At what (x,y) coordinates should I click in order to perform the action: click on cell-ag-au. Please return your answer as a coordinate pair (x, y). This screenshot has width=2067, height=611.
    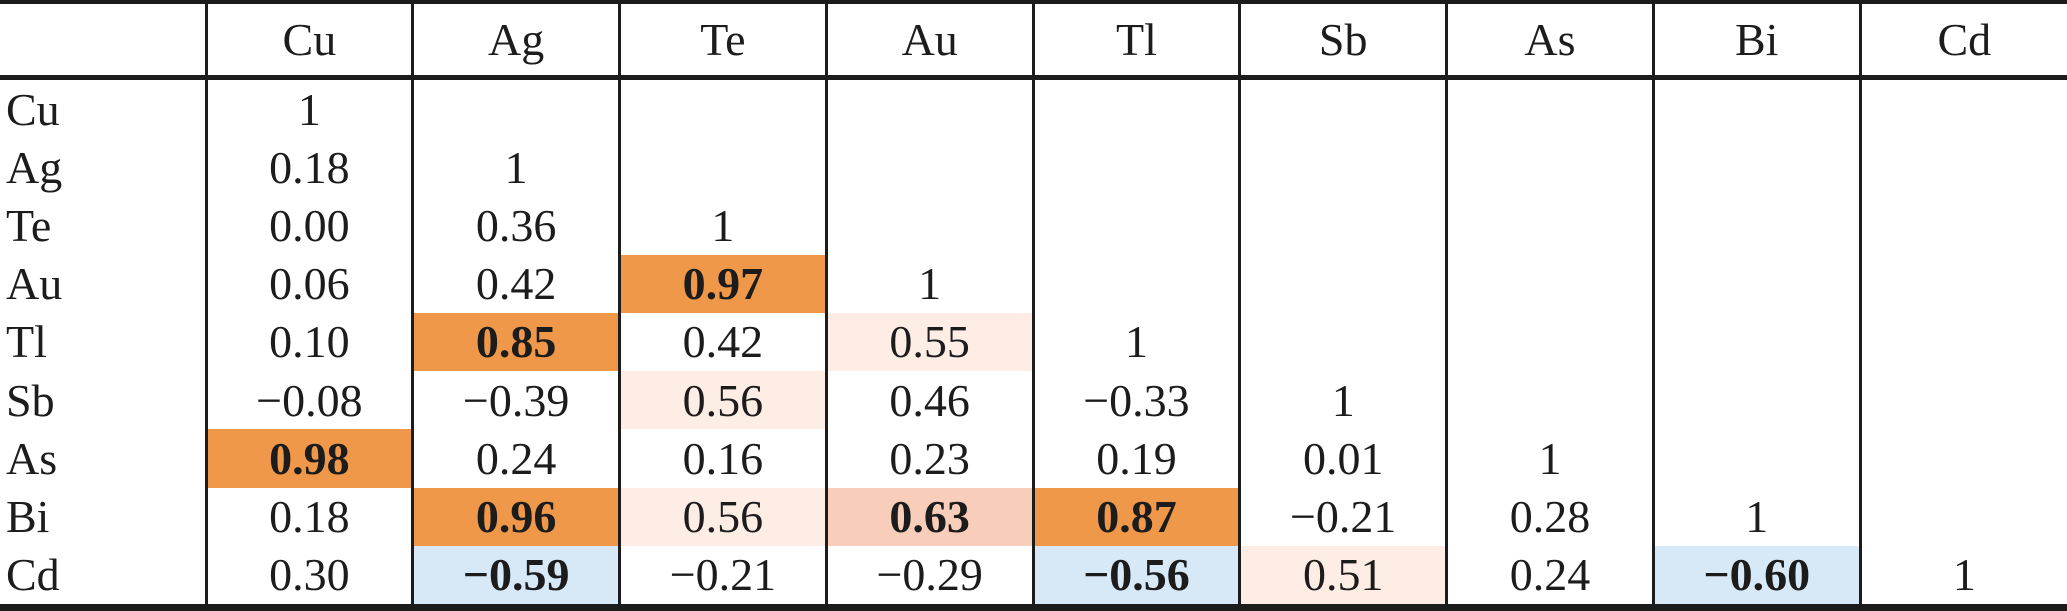
    Looking at the image, I should click on (929, 167).